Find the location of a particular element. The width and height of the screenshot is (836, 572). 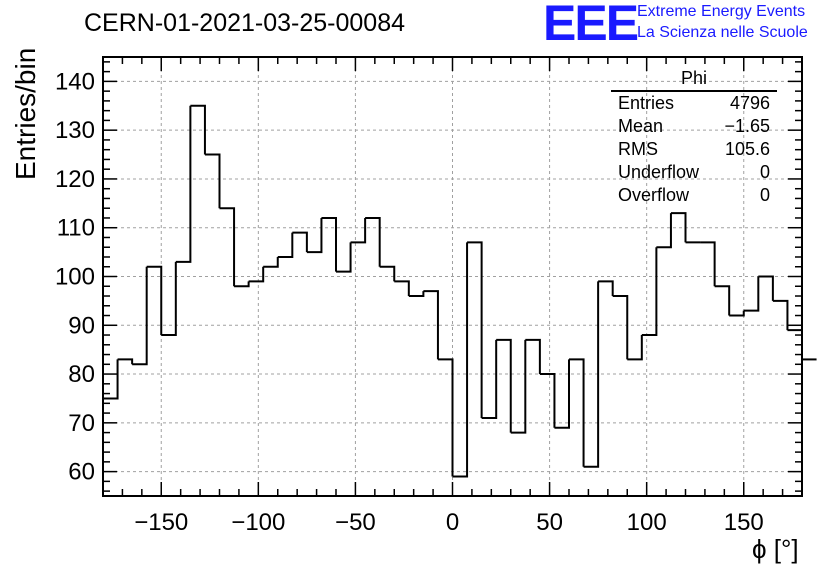

y-tick-label: 120 is located at coordinates (75, 179).